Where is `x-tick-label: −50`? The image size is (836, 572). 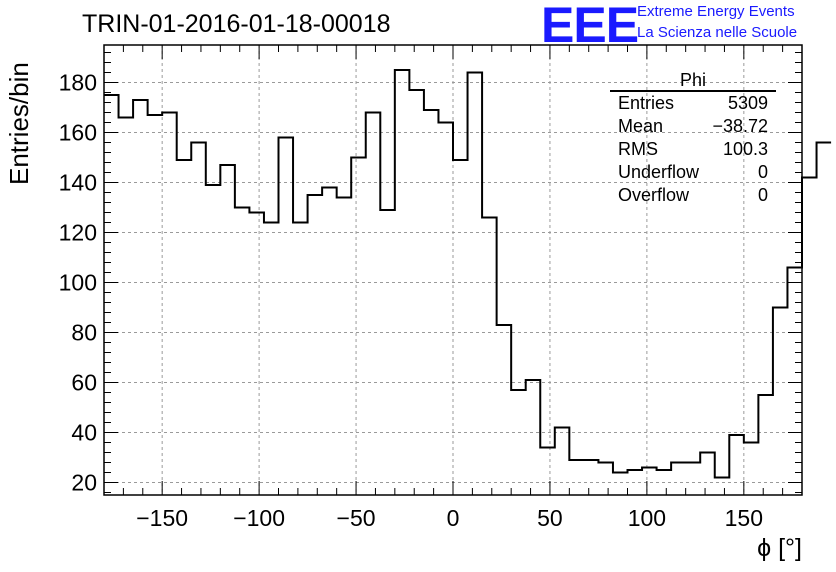 x-tick-label: −50 is located at coordinates (356, 518).